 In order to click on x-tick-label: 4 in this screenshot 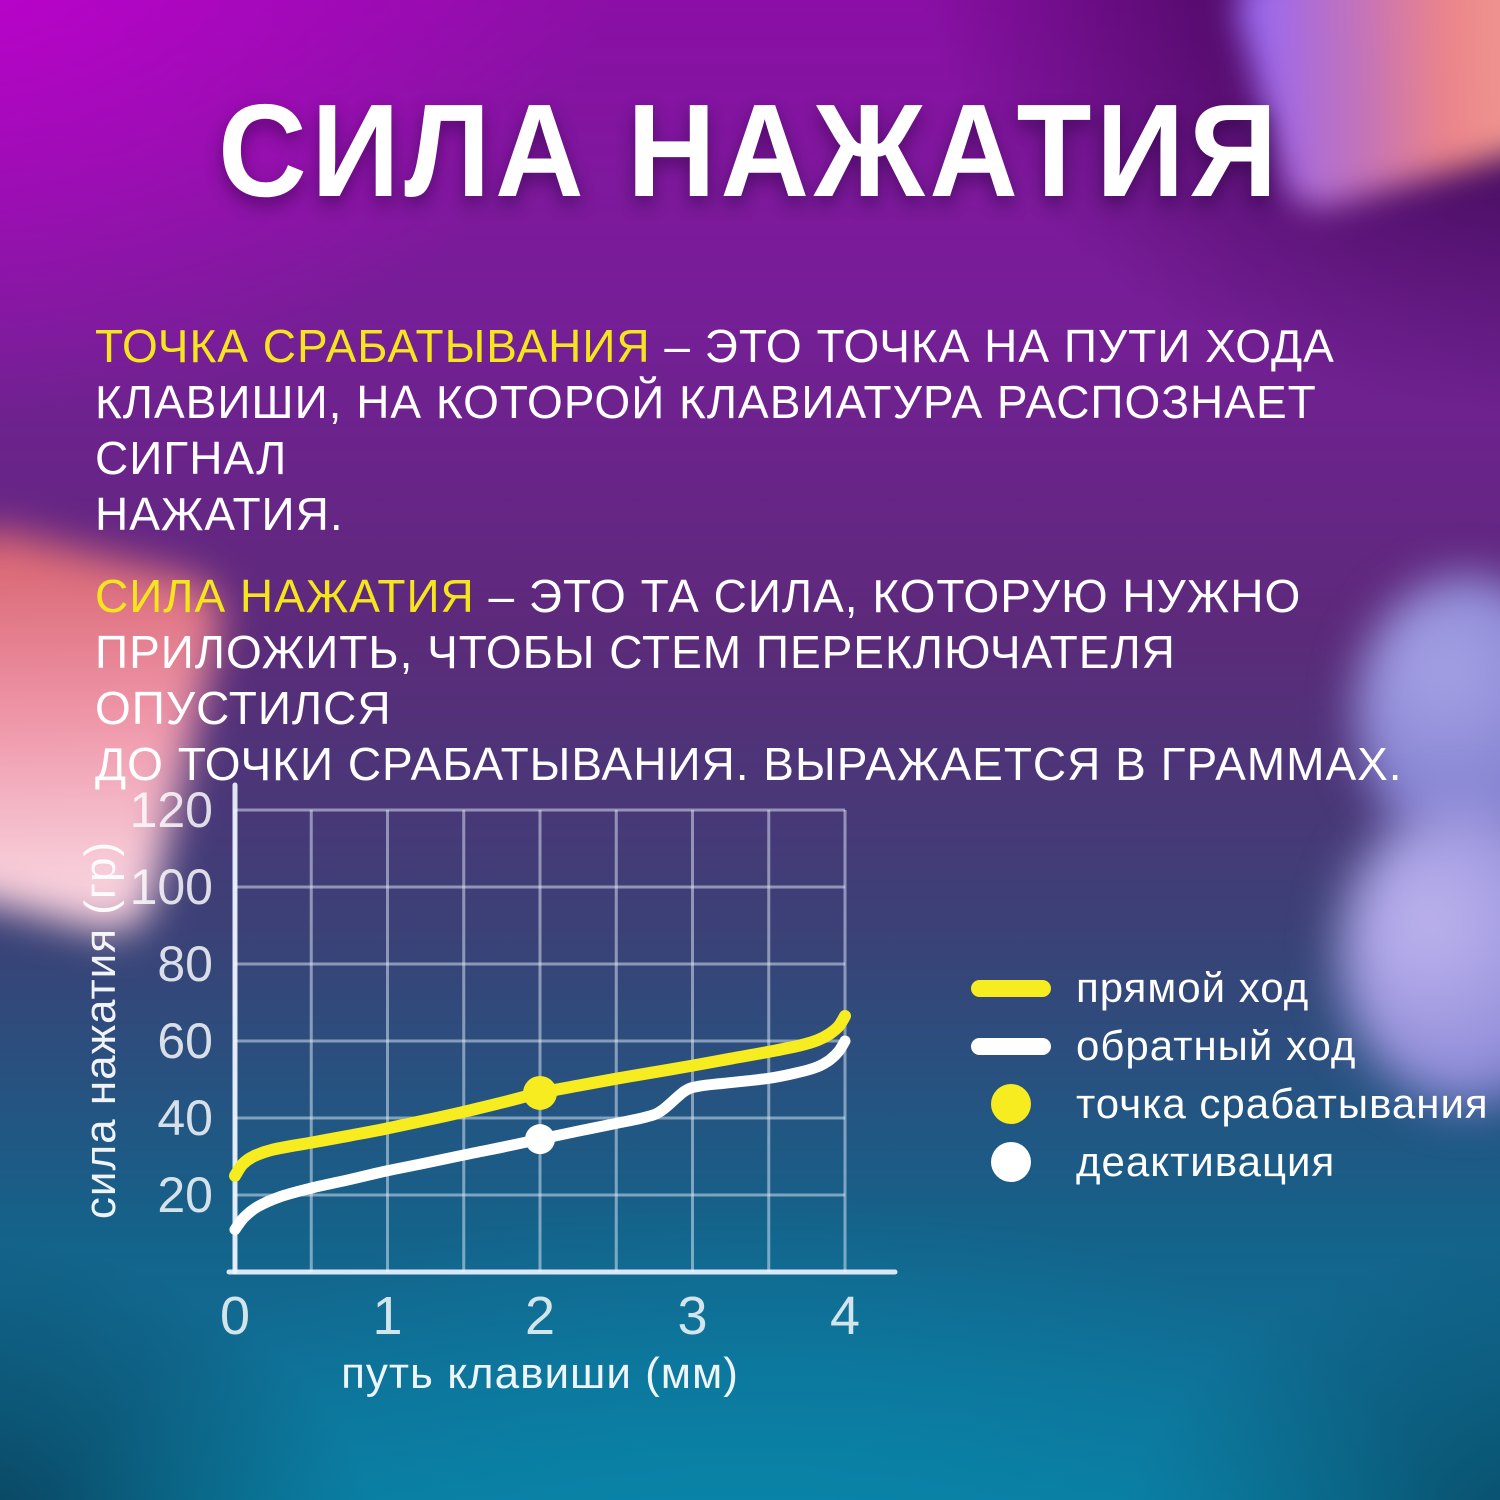, I will do `click(845, 1316)`.